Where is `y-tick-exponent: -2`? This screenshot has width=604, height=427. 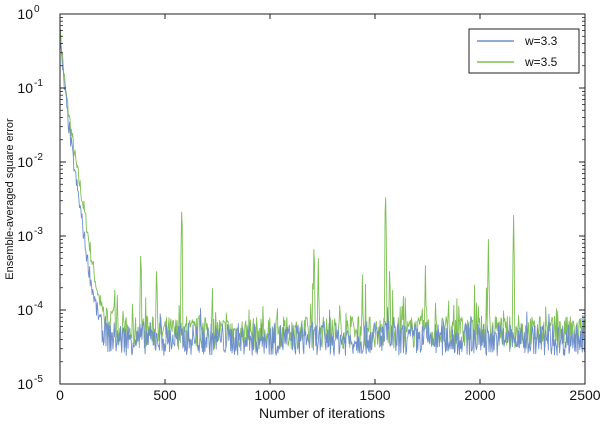
y-tick-exponent: -2 is located at coordinates (38, 157).